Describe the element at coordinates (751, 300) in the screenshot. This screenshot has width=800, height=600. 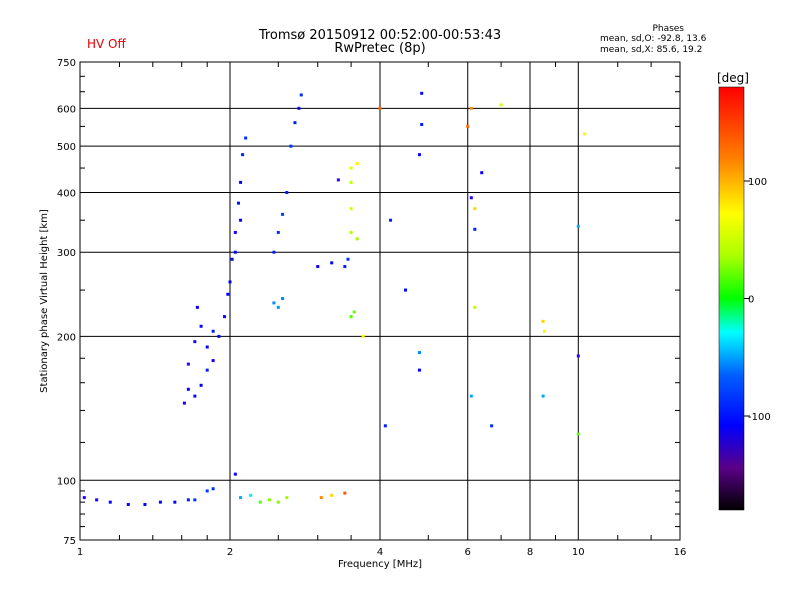
I see `colorbar-tick-label: 0` at that location.